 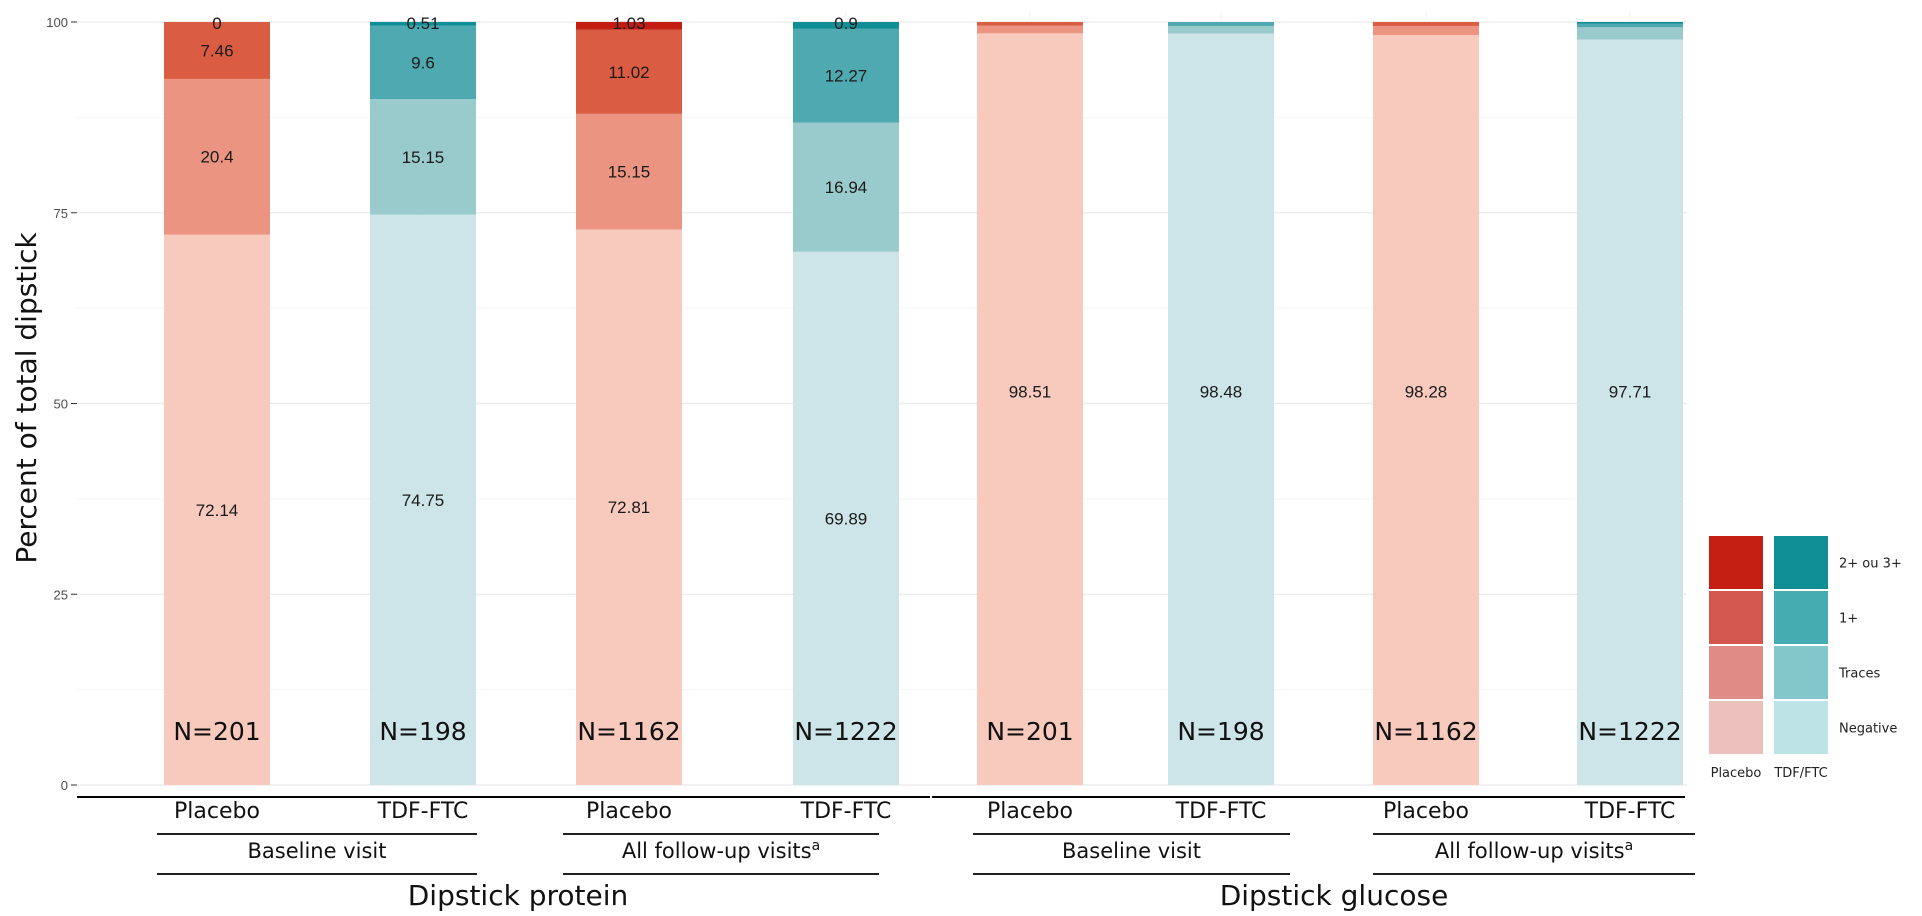 What do you see at coordinates (61, 594) in the screenshot?
I see `y-tick-label: 25` at bounding box center [61, 594].